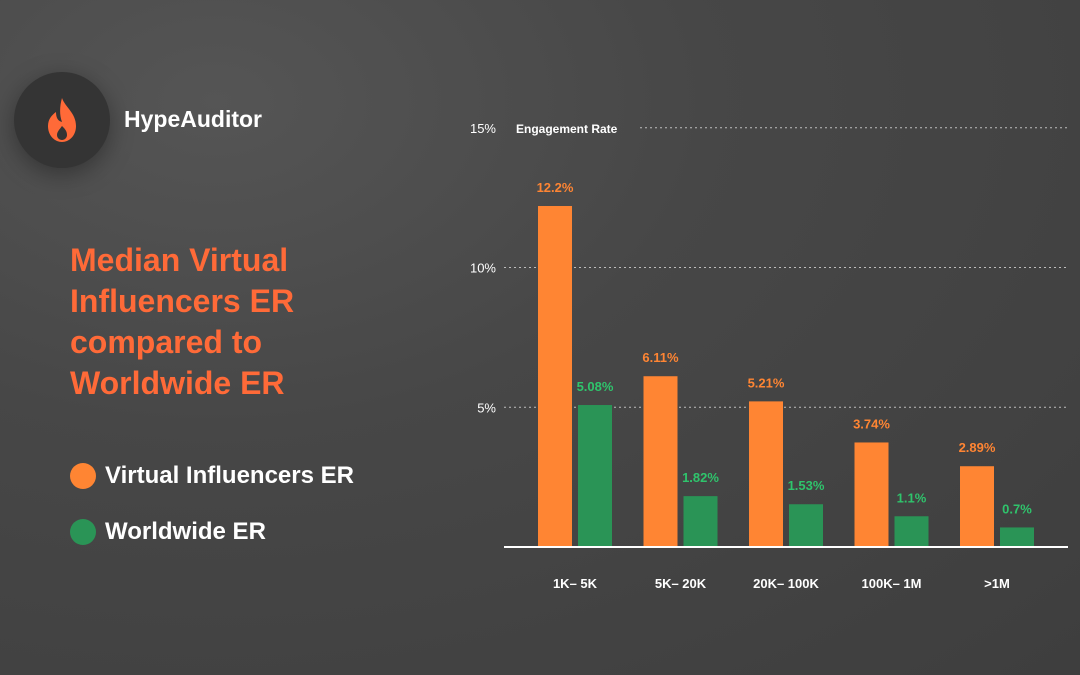  Describe the element at coordinates (83, 476) in the screenshot. I see `legend-swatch-virtual` at that location.